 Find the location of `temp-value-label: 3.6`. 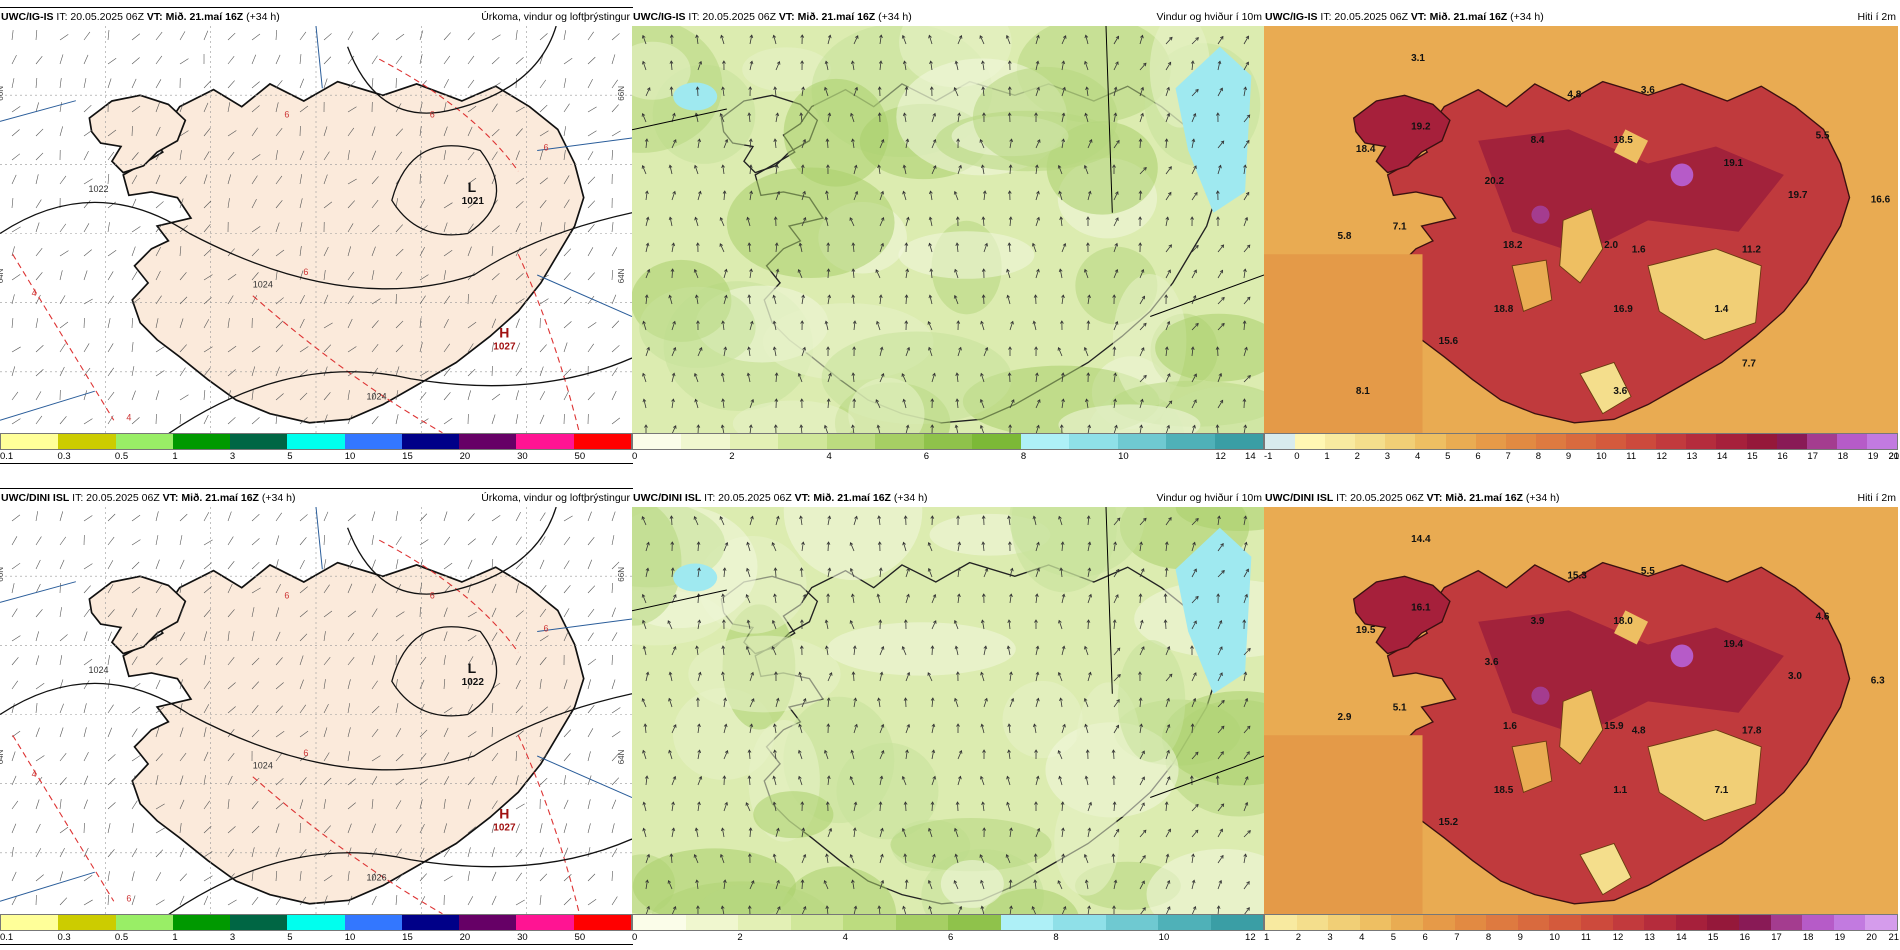

temp-value-label: 3.6 is located at coordinates (1620, 391).